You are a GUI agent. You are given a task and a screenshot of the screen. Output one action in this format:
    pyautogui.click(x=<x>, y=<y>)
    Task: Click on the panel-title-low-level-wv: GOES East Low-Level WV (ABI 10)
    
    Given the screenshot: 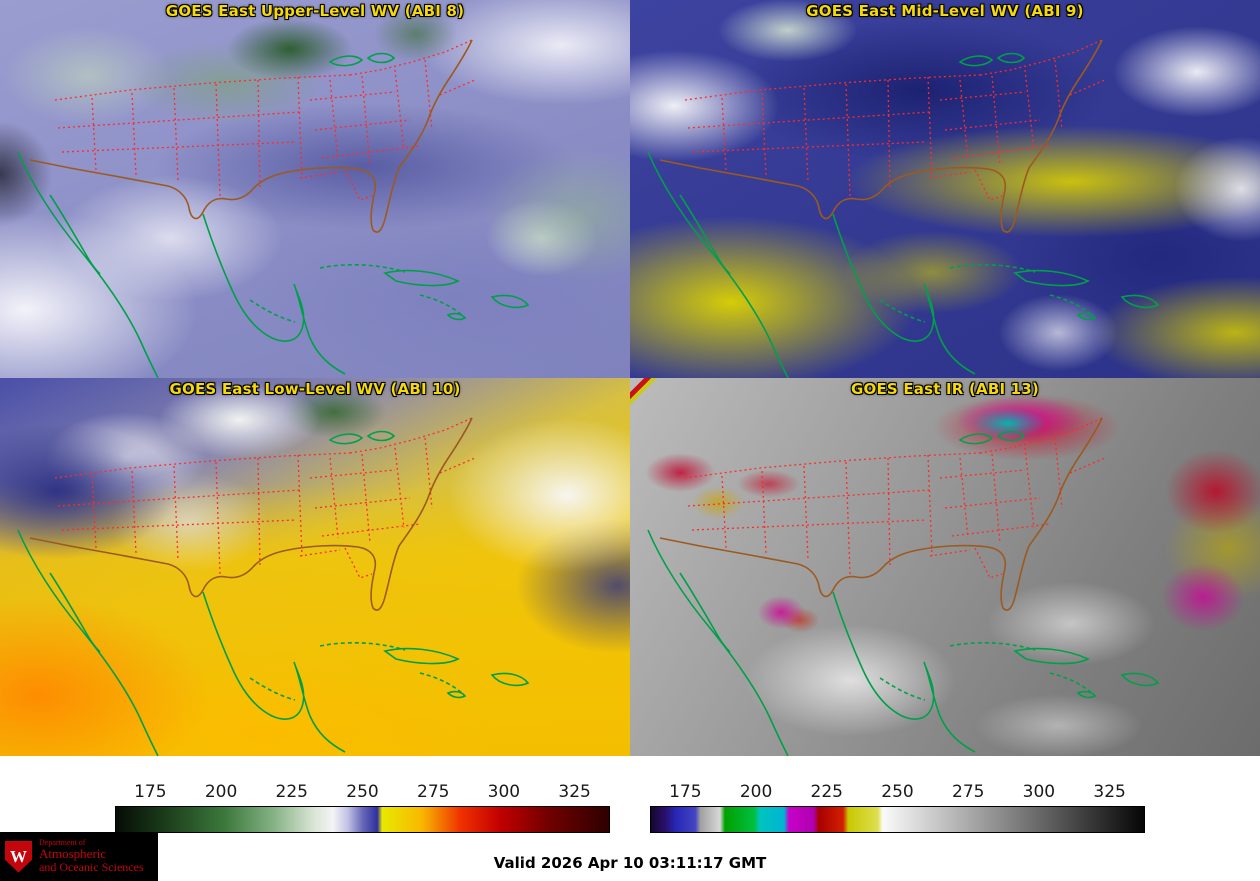 What is the action you would take?
    pyautogui.click(x=315, y=389)
    